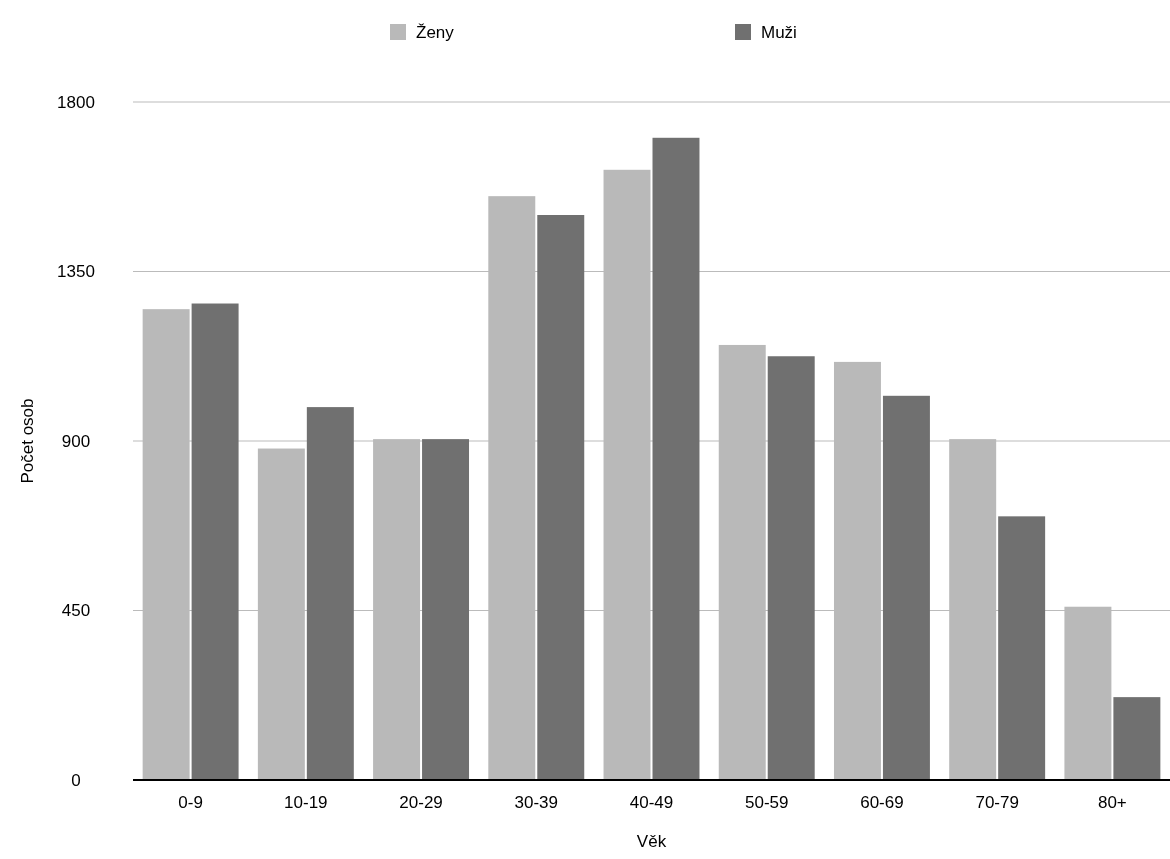 This screenshot has height=859, width=1170. Describe the element at coordinates (1112, 802) in the screenshot. I see `x-tick-label: 80+` at that location.